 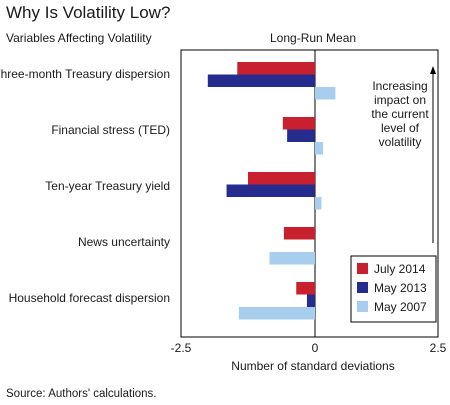 What do you see at coordinates (433, 70) in the screenshot?
I see `arrow-head-icon` at bounding box center [433, 70].